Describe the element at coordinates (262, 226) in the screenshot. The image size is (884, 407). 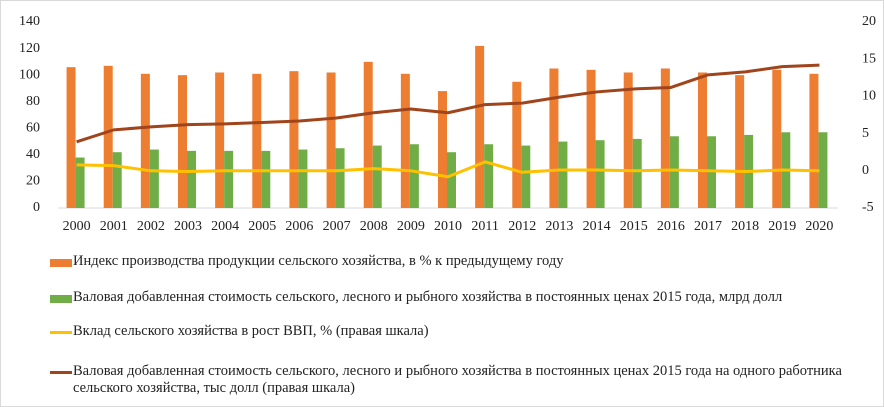
I see `x-tick-label: 2005` at that location.